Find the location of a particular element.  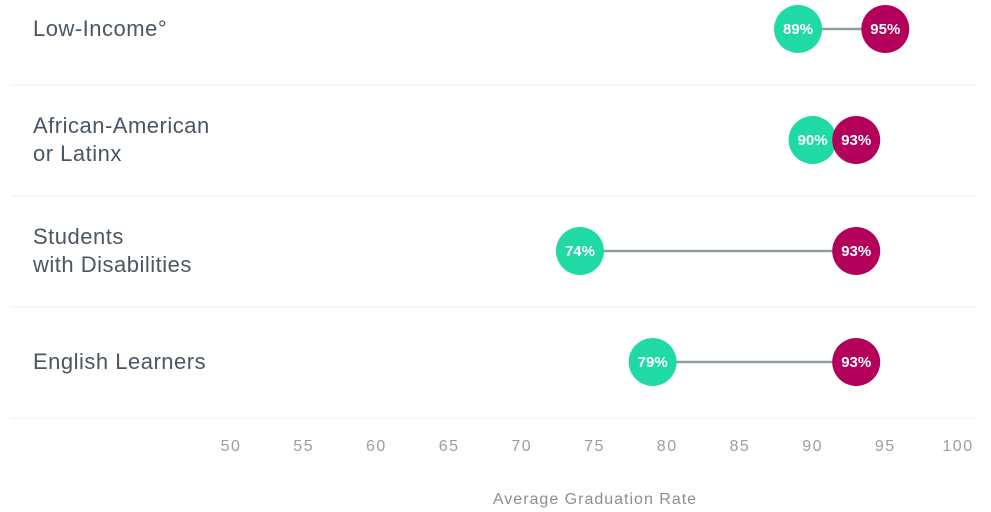

data-label: 90% is located at coordinates (813, 140).